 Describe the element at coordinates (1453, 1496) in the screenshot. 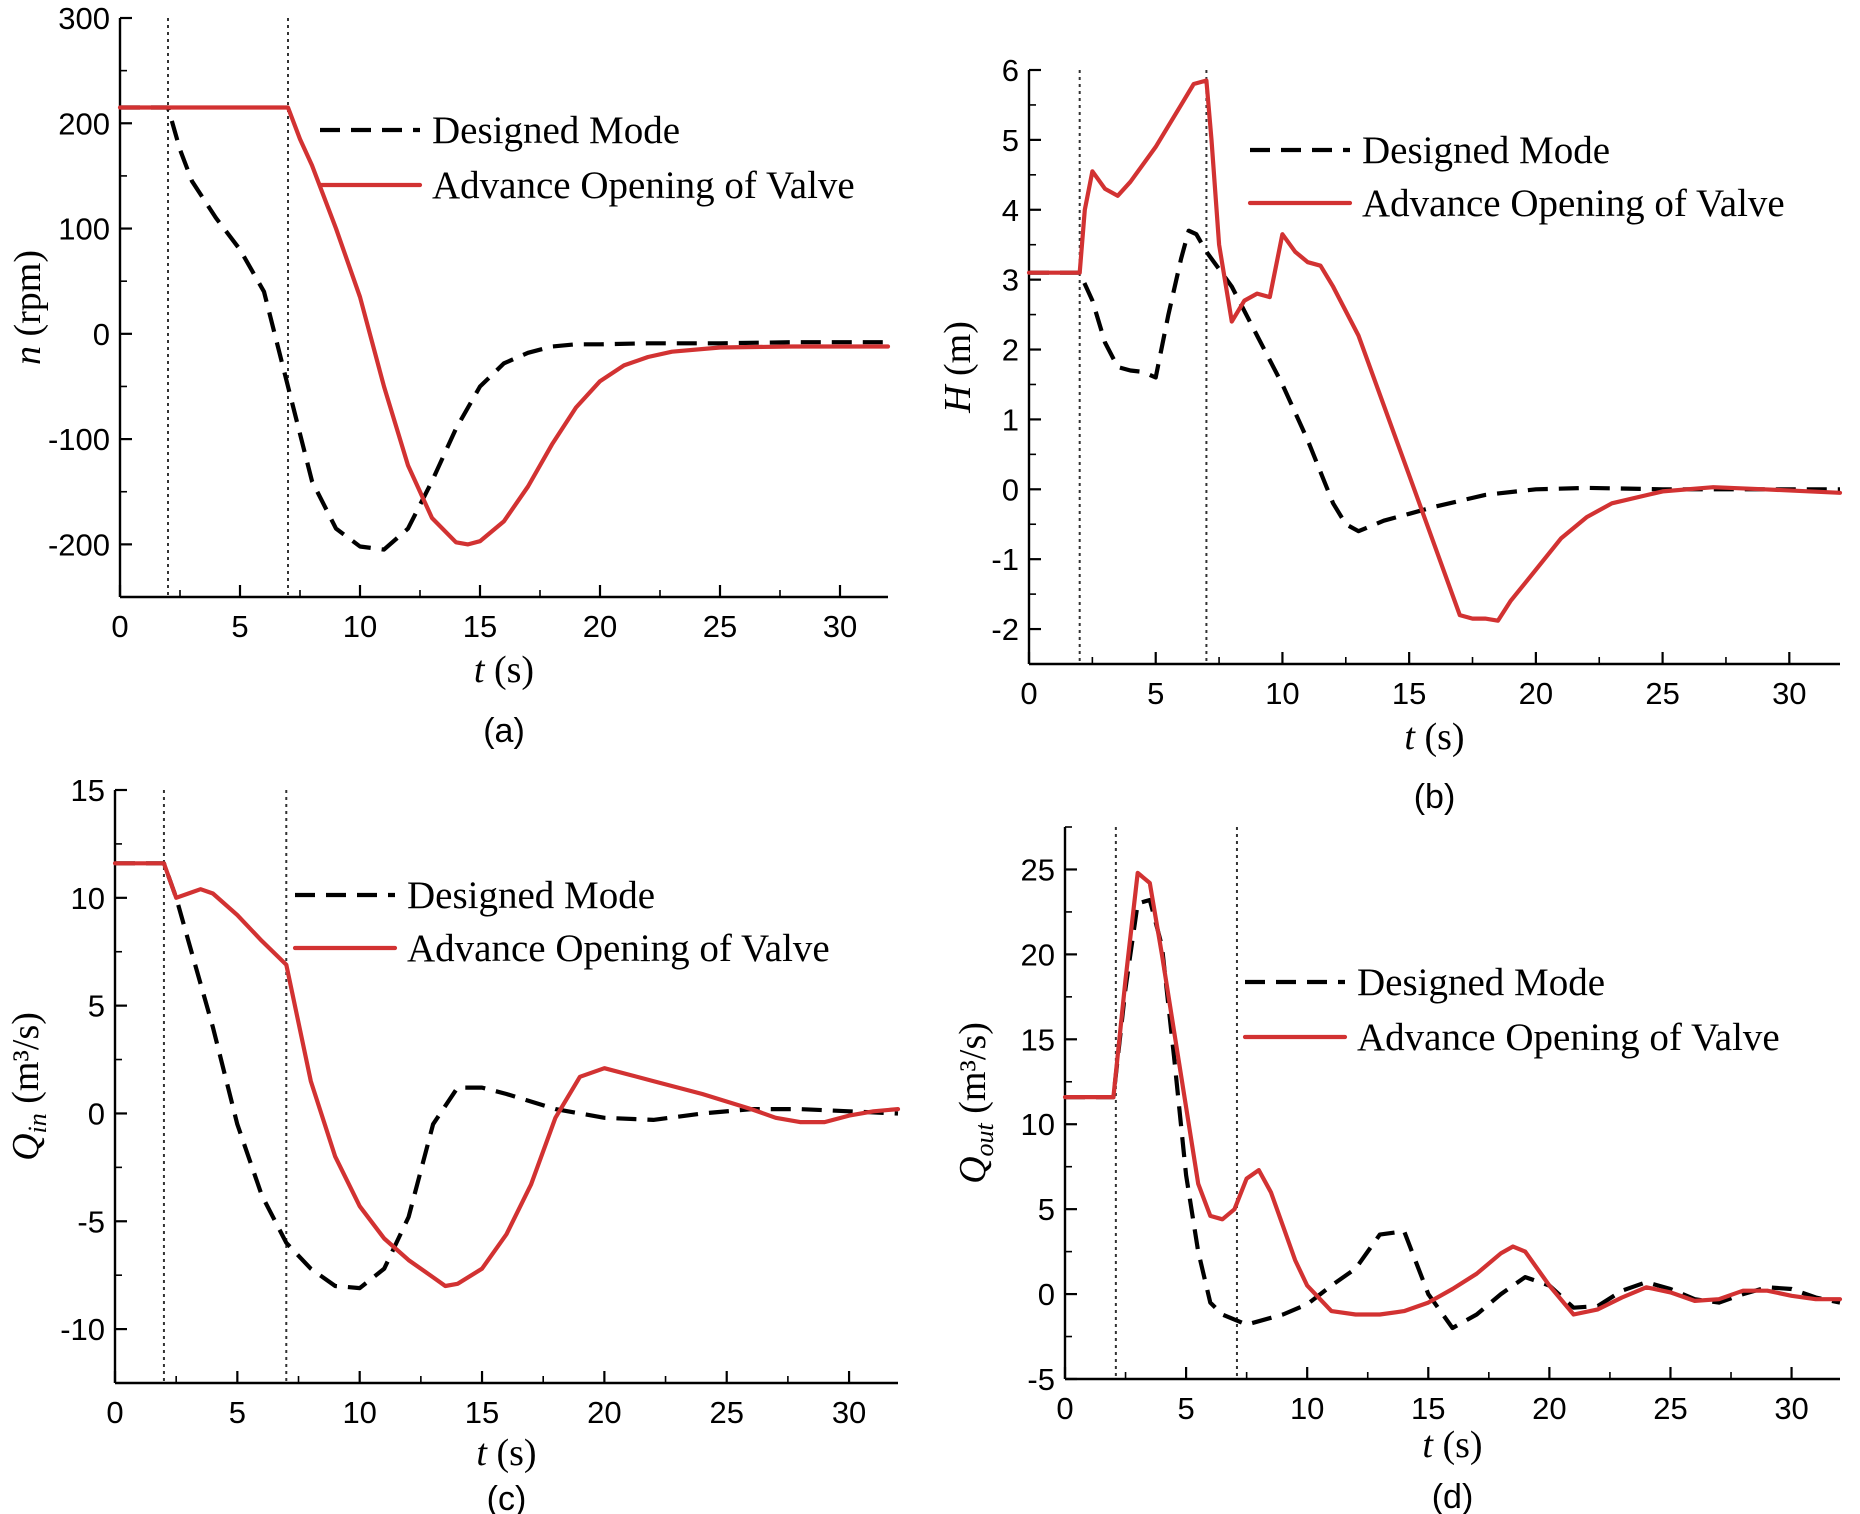

I see `panel-label: (d)` at that location.